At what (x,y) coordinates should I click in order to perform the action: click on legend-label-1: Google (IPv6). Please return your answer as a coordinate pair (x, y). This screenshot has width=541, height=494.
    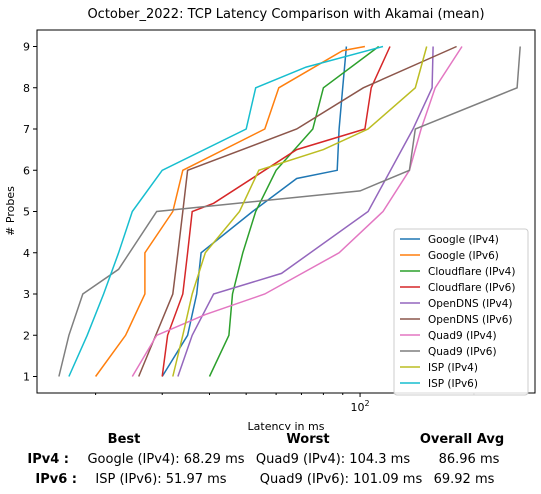
    Looking at the image, I should click on (463, 256).